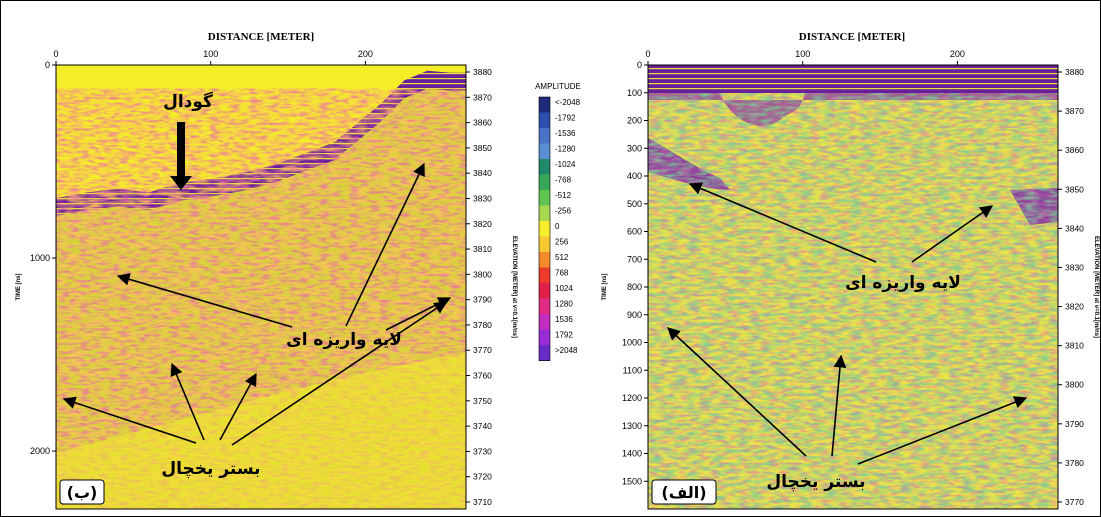 This screenshot has height=517, width=1101. What do you see at coordinates (210, 469) in the screenshot?
I see `panel-b-bedrock-label: بستر یخچال` at bounding box center [210, 469].